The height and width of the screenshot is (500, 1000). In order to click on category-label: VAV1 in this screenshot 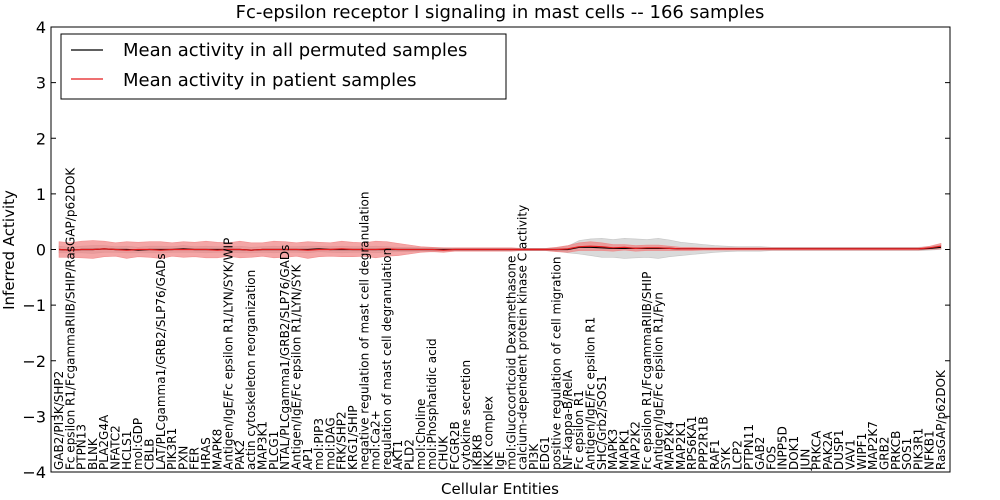, I will do `click(851, 454)`.